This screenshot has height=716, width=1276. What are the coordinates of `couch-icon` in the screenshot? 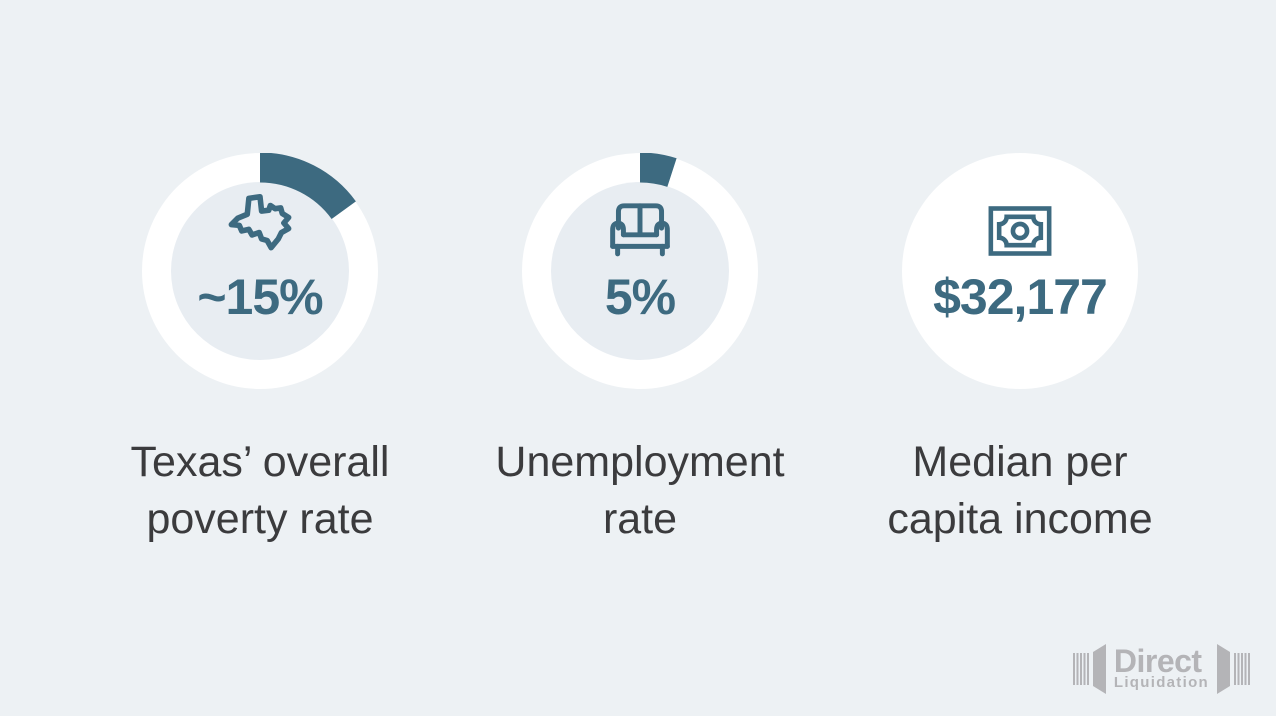 It's located at (640, 229).